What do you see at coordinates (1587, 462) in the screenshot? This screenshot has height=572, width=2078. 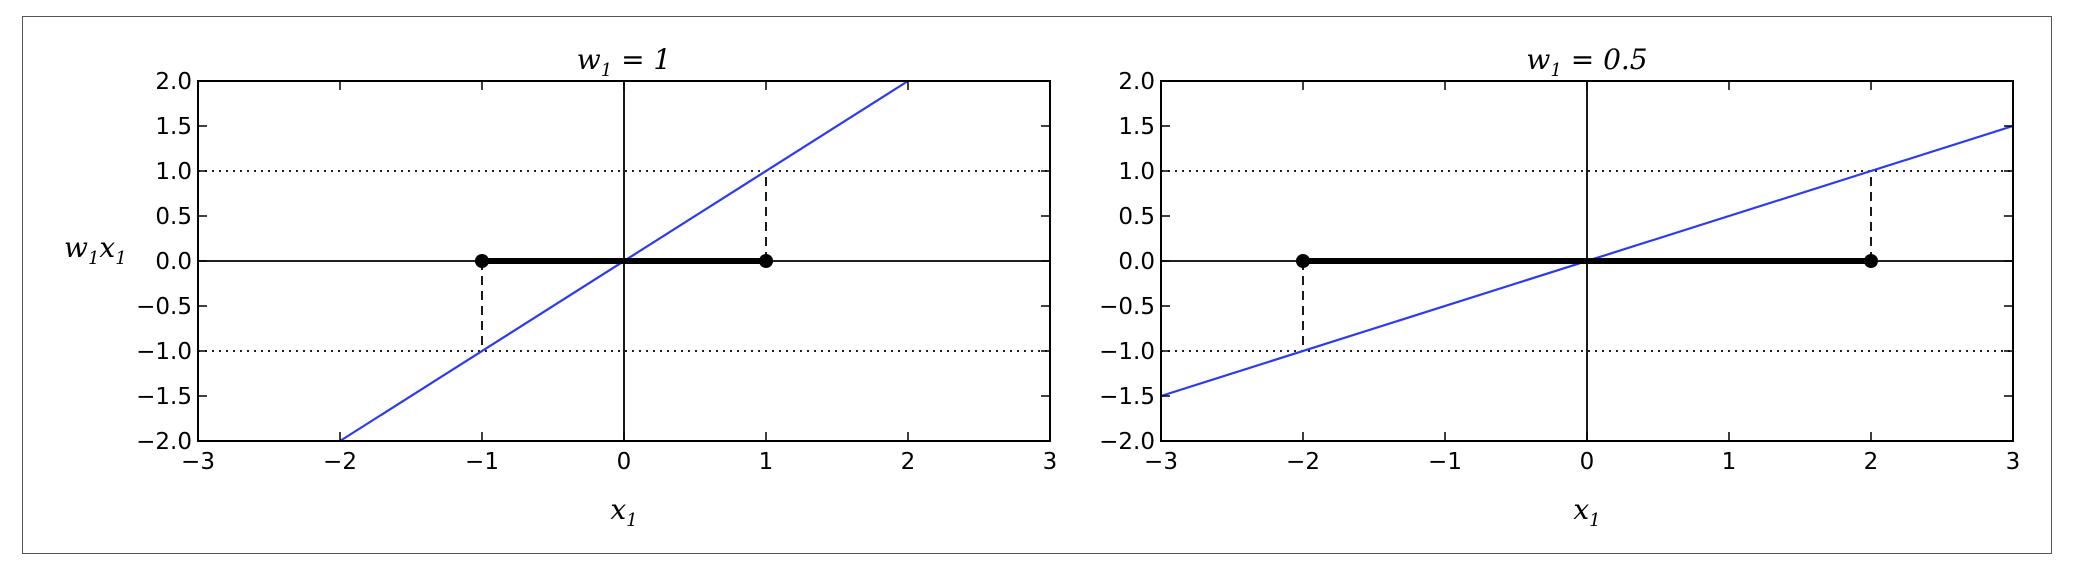 I see `panel2-x-tick-label-3: 0` at bounding box center [1587, 462].